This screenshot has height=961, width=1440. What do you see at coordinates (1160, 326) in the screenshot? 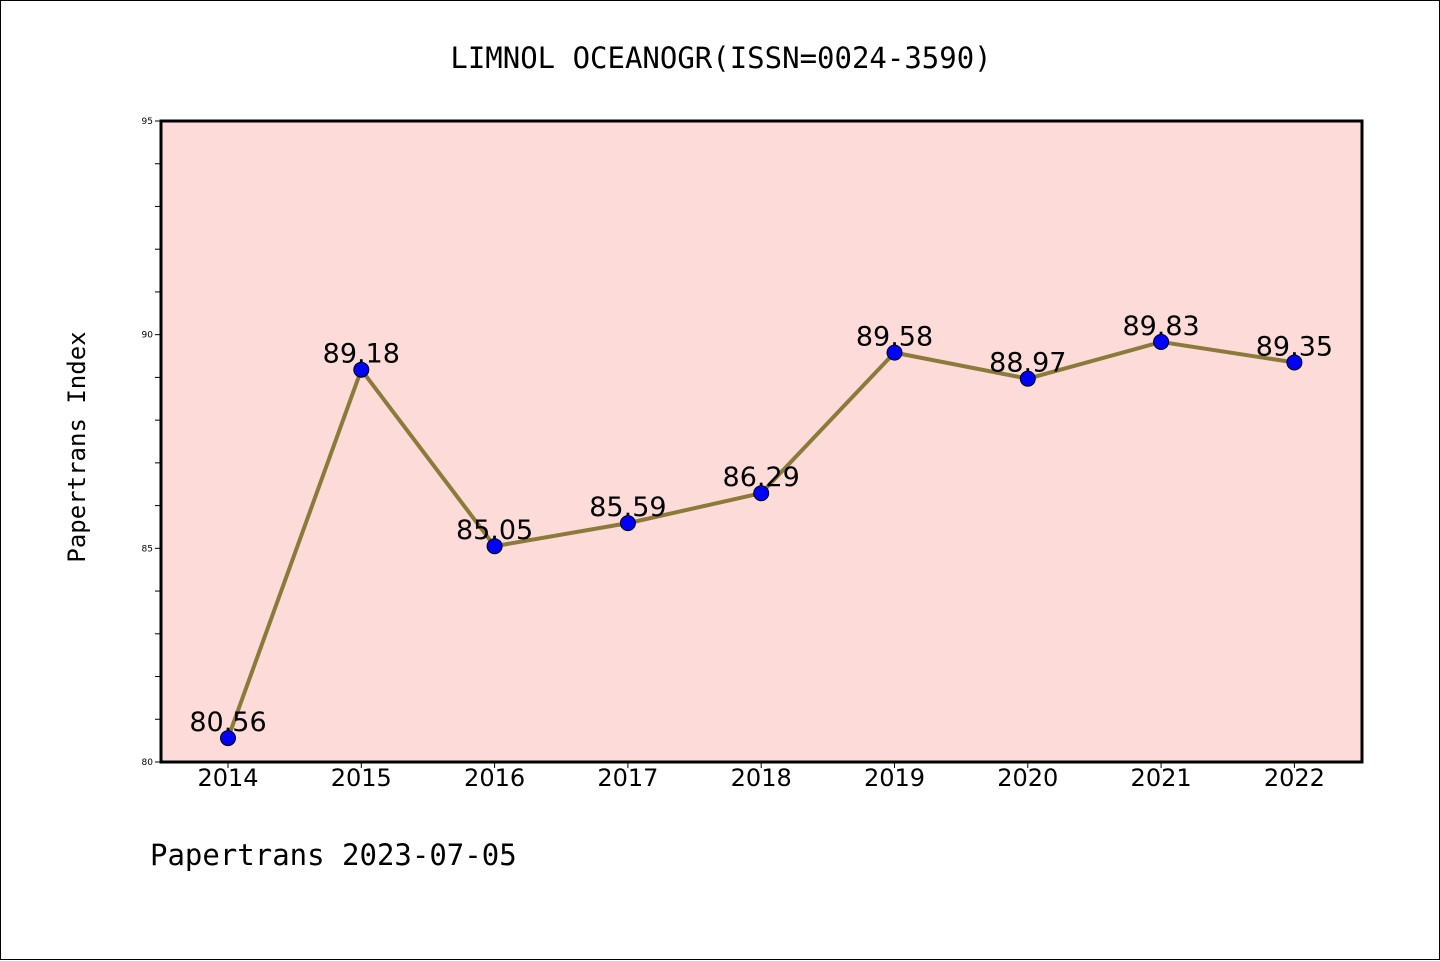
I see `data-label: 89.83` at bounding box center [1160, 326].